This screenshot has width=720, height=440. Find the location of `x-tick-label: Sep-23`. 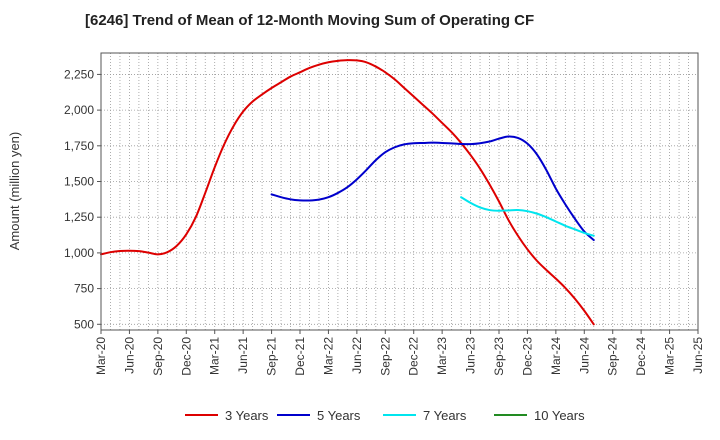

x-tick-label: Sep-23 is located at coordinates (499, 356).